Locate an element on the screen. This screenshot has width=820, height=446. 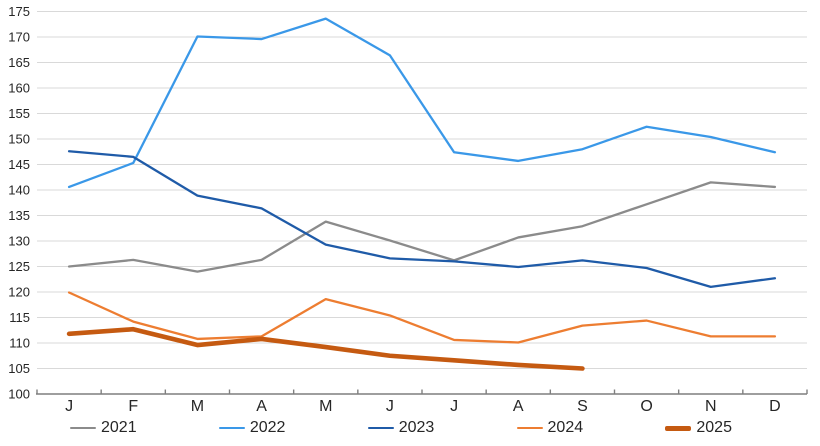
legend-swatch-2022 is located at coordinates (231, 428).